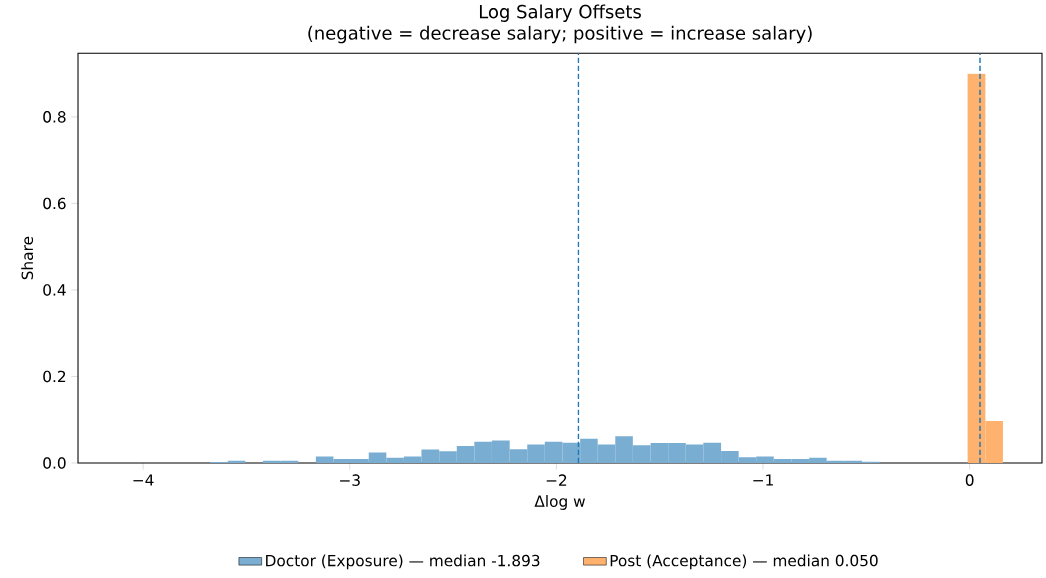  I want to click on x-tick-label: −2, so click(556, 480).